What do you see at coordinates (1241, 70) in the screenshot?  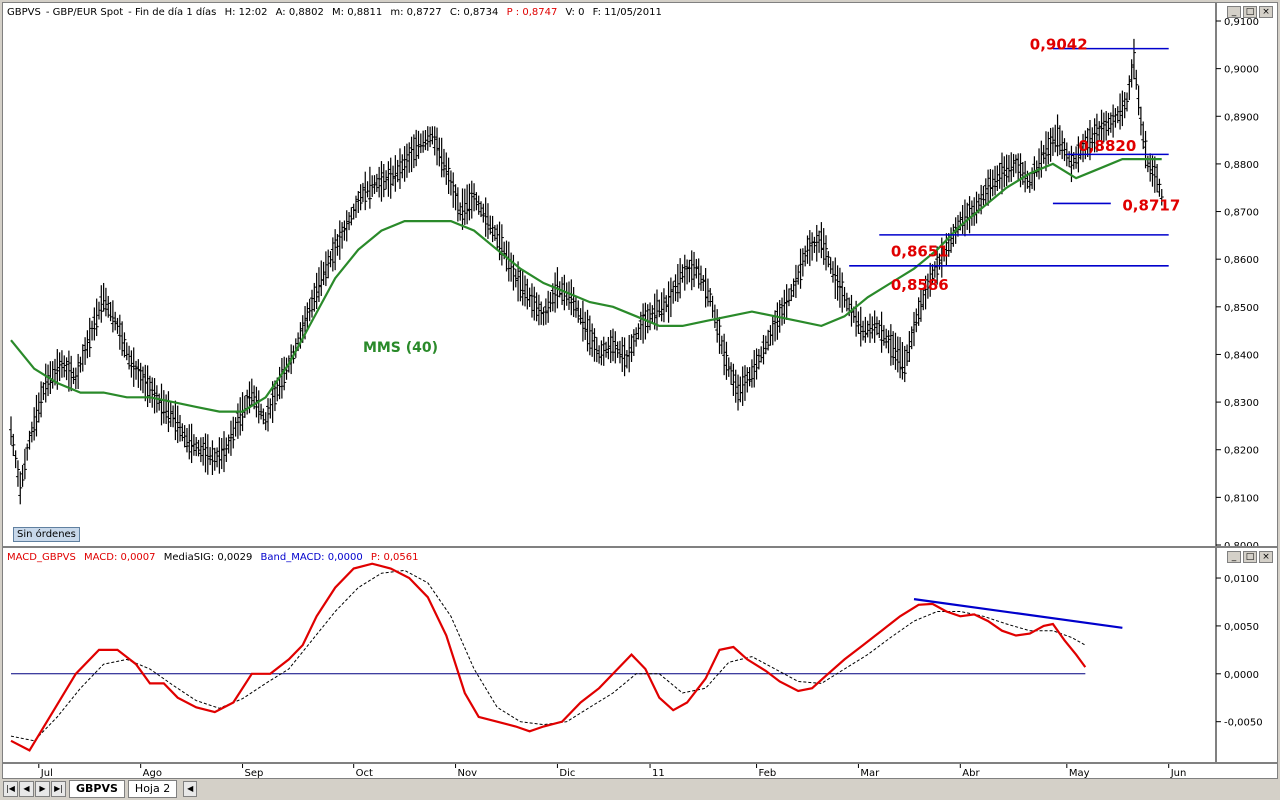 I see `price-tick-label: 0,9000` at bounding box center [1241, 70].